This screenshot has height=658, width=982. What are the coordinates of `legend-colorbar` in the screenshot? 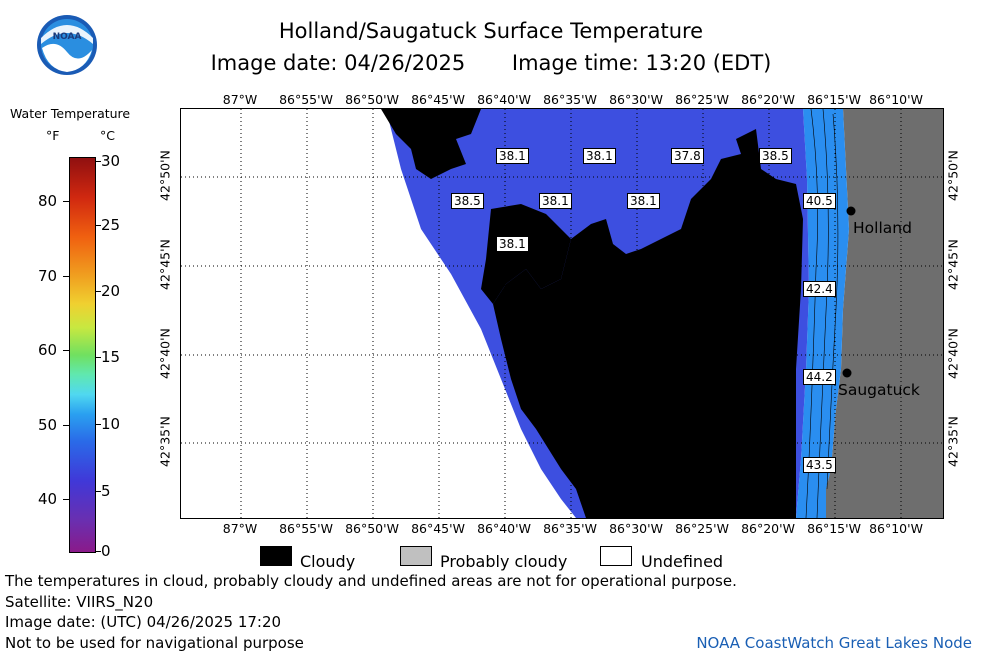 It's located at (82, 355).